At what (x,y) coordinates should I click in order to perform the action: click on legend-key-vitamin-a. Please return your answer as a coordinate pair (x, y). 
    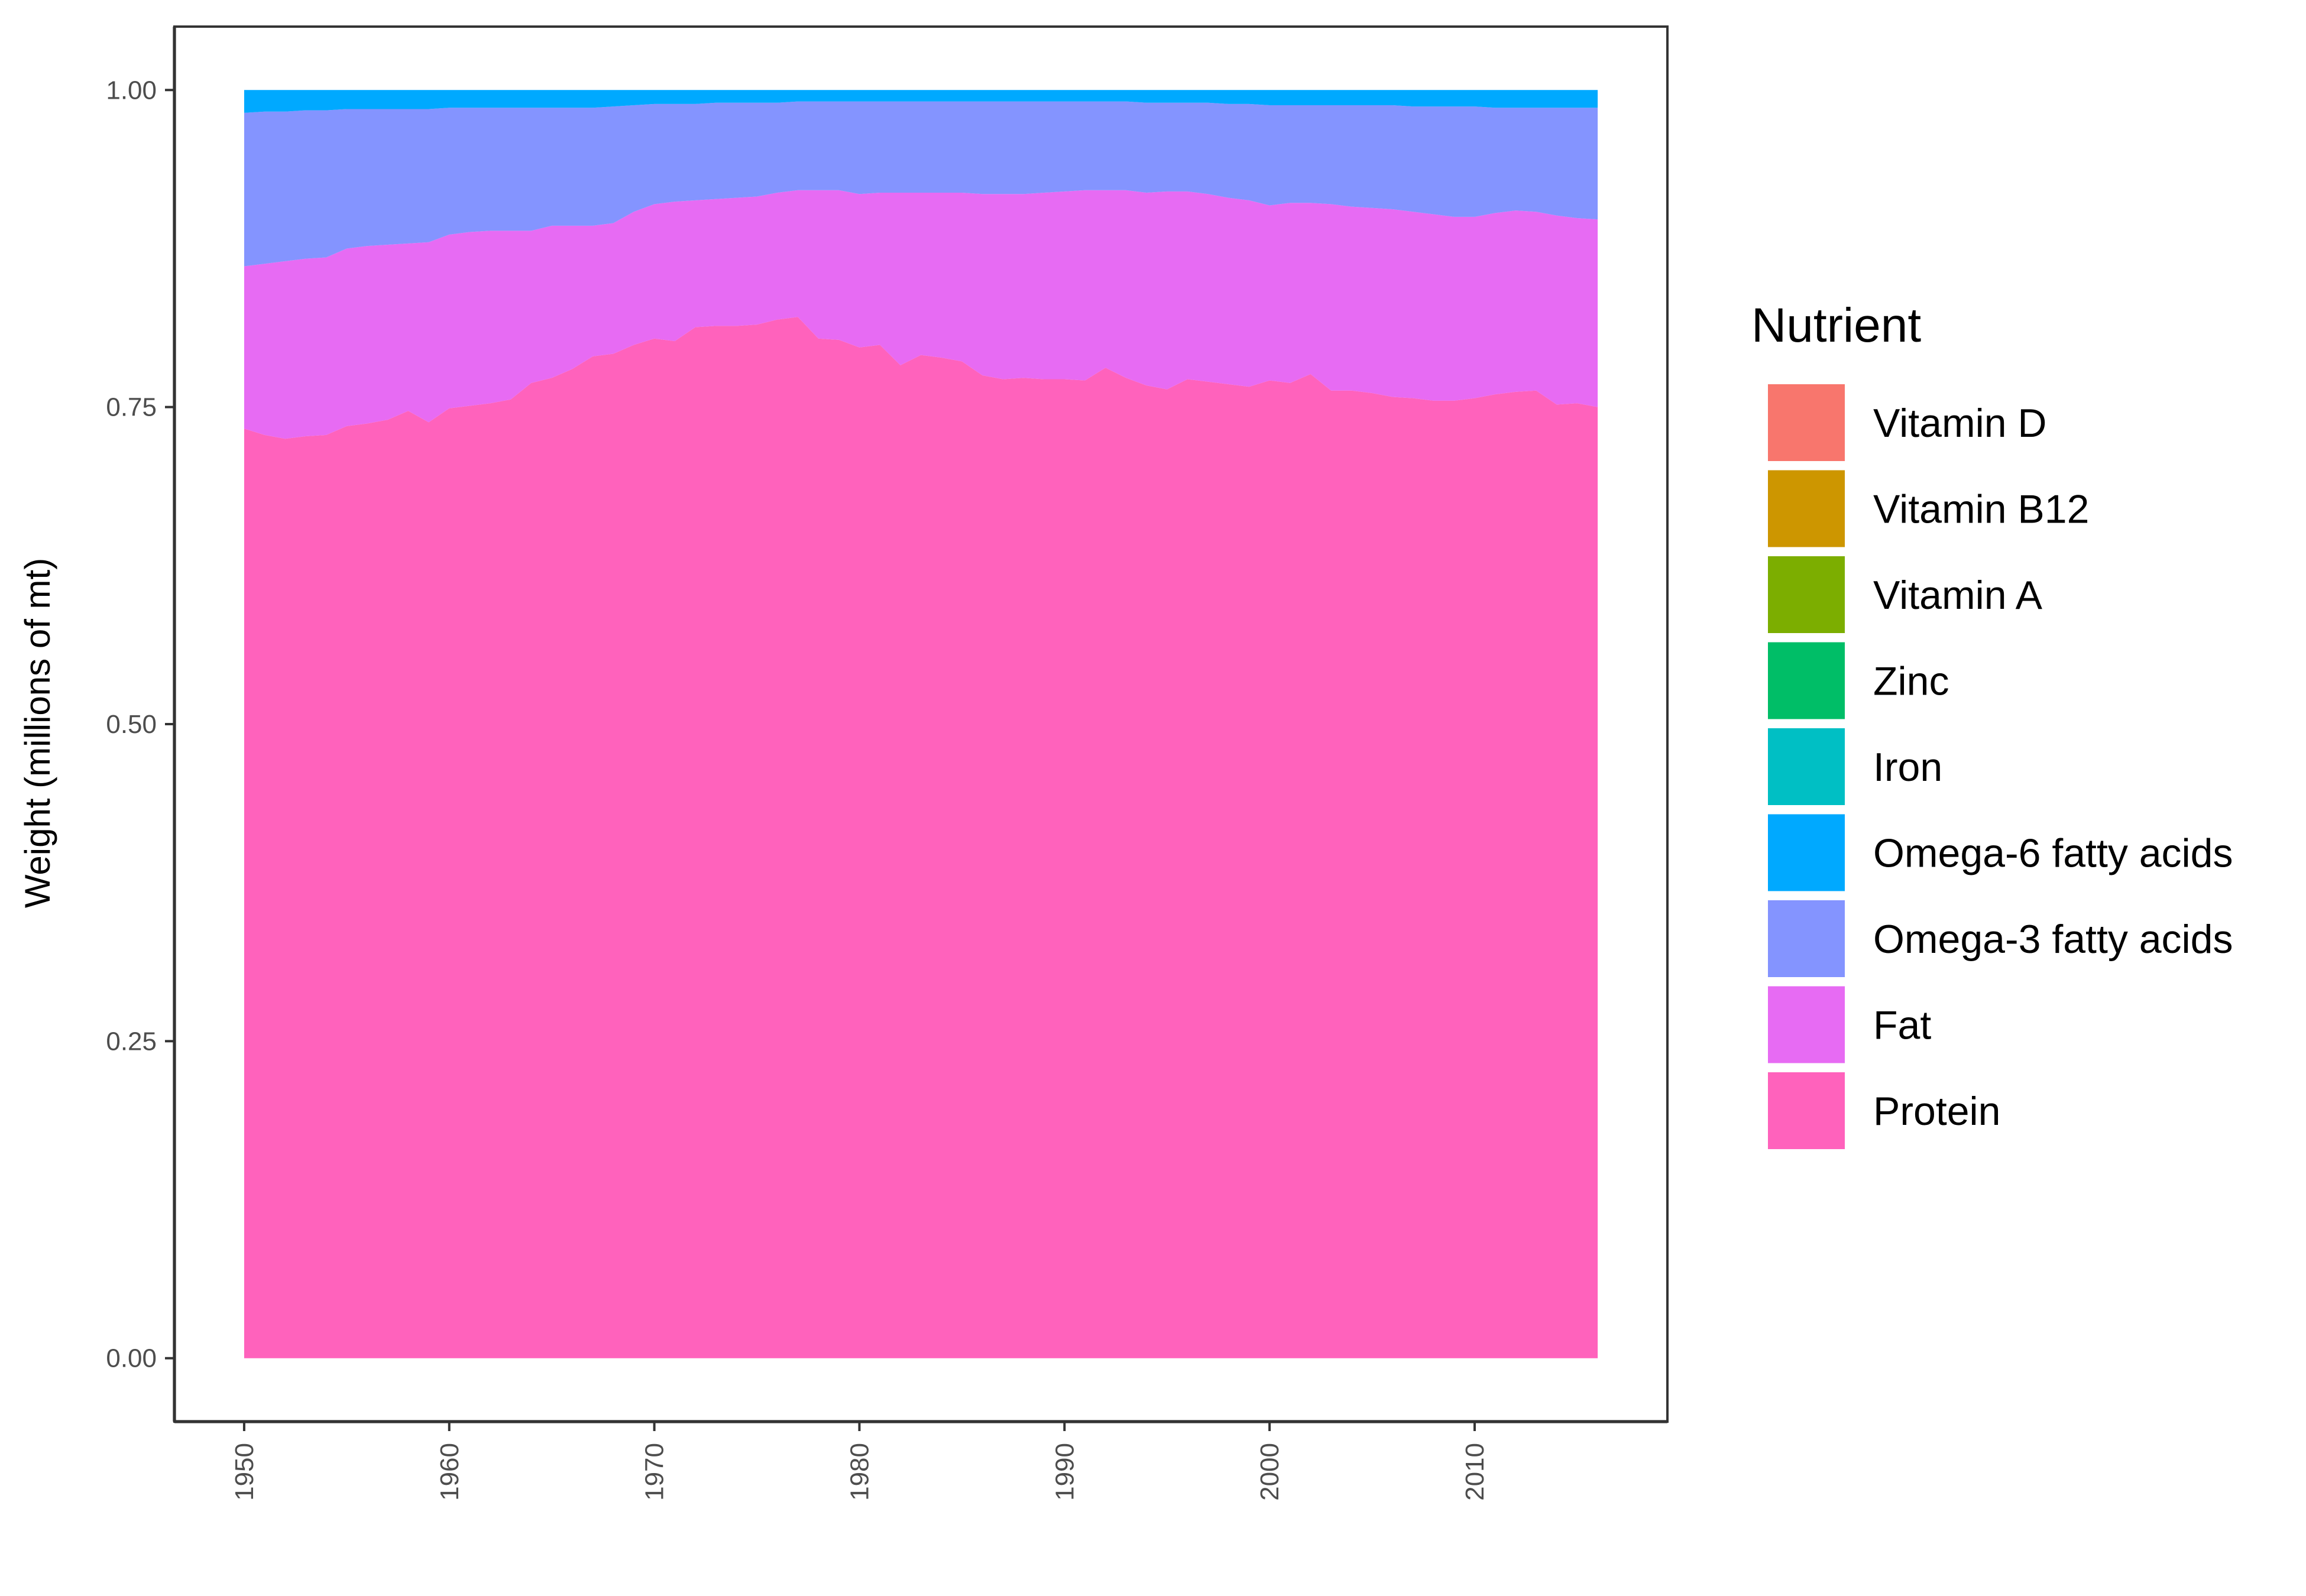
    Looking at the image, I should click on (1806, 594).